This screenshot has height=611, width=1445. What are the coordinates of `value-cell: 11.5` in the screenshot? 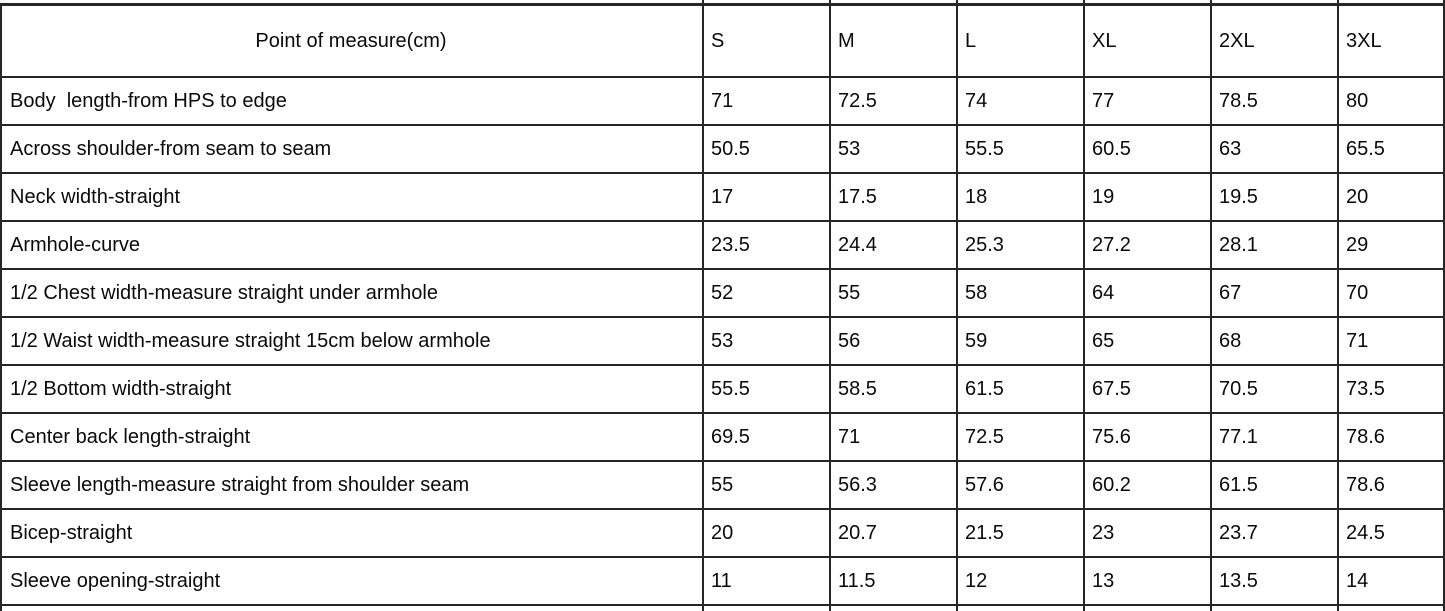 It's located at (892, 580).